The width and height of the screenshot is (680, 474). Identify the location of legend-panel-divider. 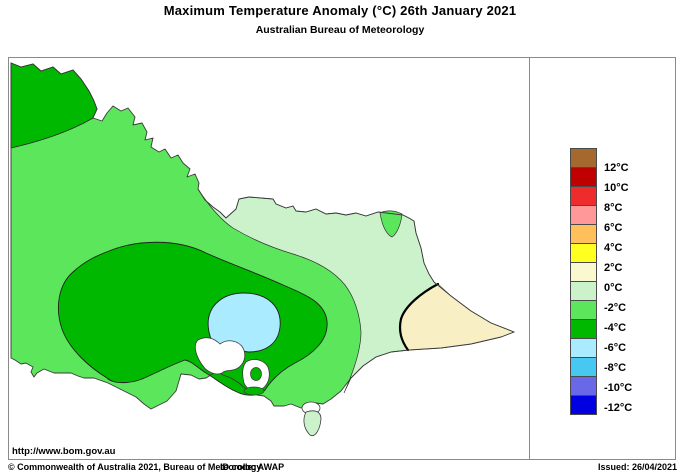
(529, 258).